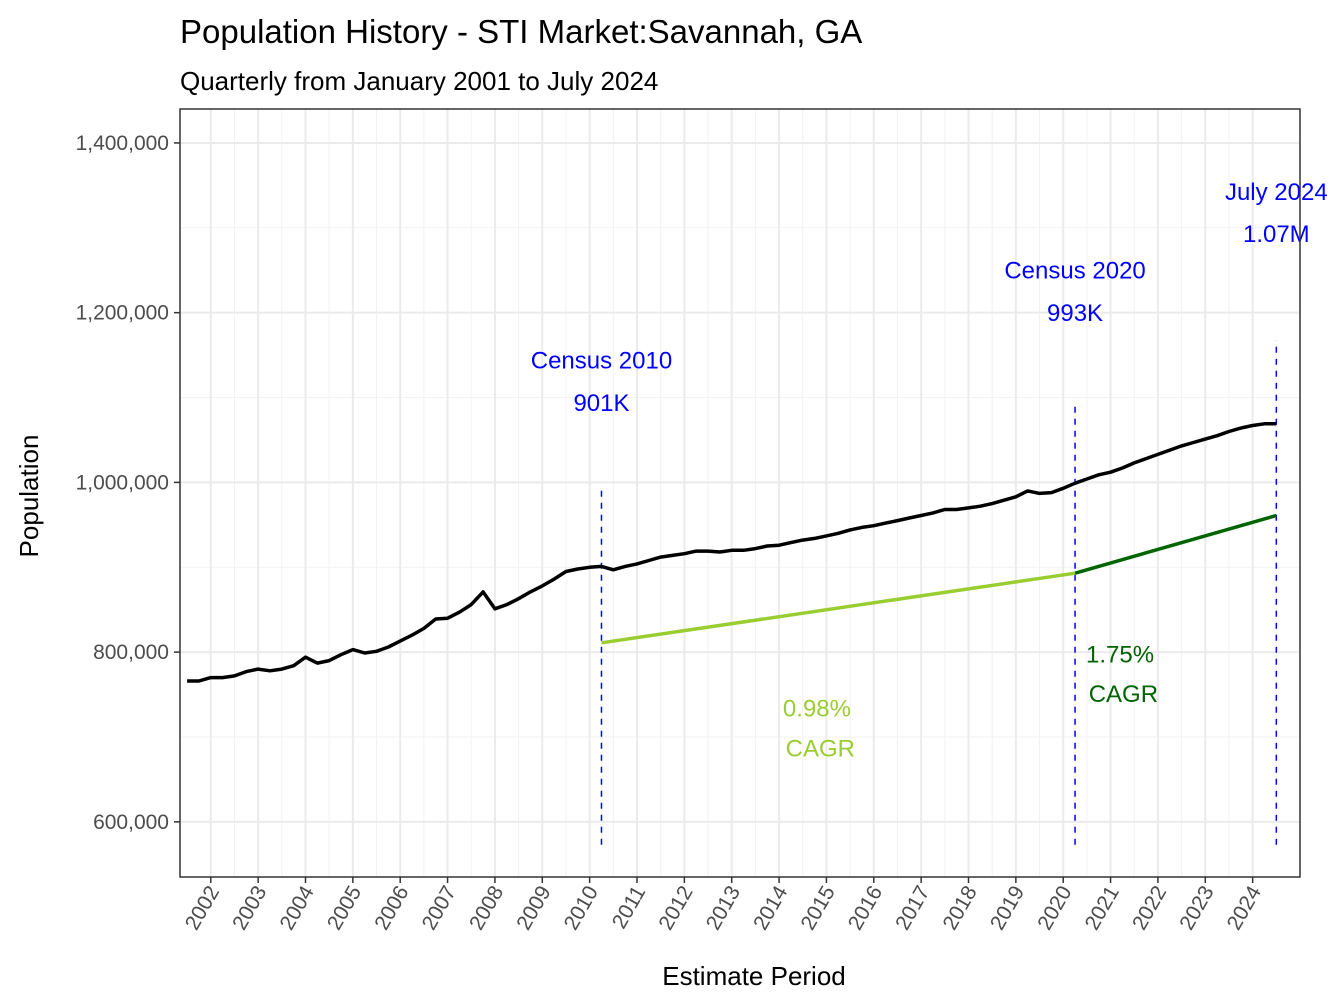 The image size is (1344, 1008). Describe the element at coordinates (1074, 271) in the screenshot. I see `annotation-label: Census 2020` at that location.